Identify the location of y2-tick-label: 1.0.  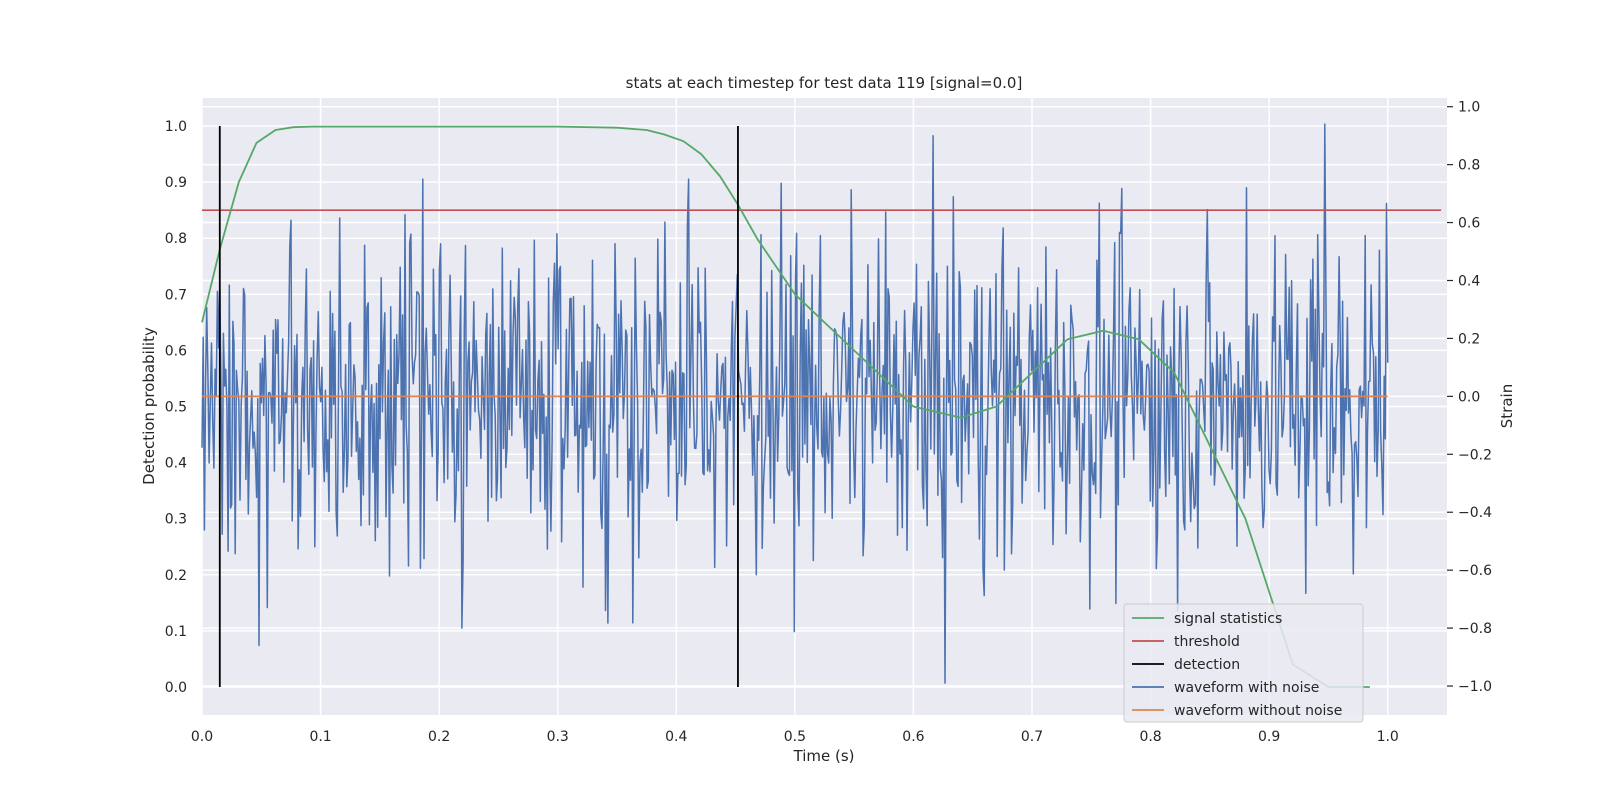
(1469, 108).